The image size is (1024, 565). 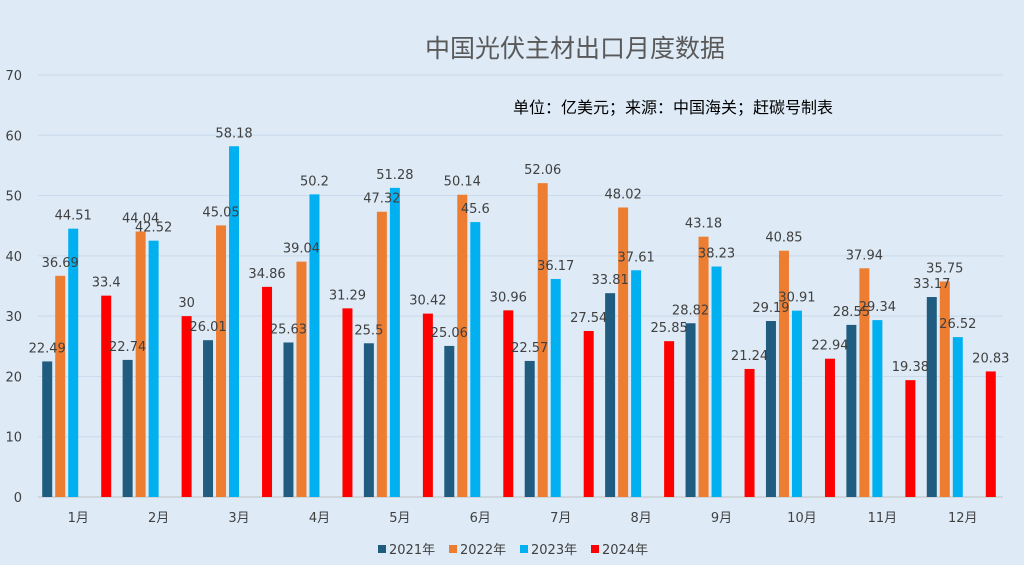 I want to click on data-label: 33.81, so click(x=610, y=280).